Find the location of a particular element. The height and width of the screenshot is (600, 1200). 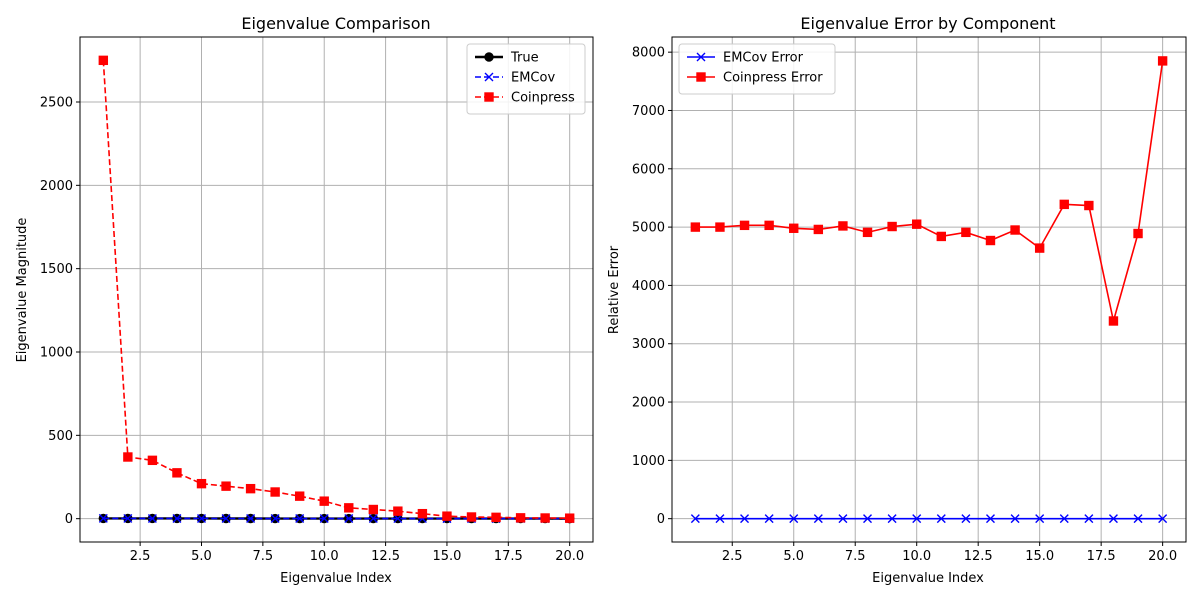

legend: EMCov Error Coinpress Error is located at coordinates (757, 69).